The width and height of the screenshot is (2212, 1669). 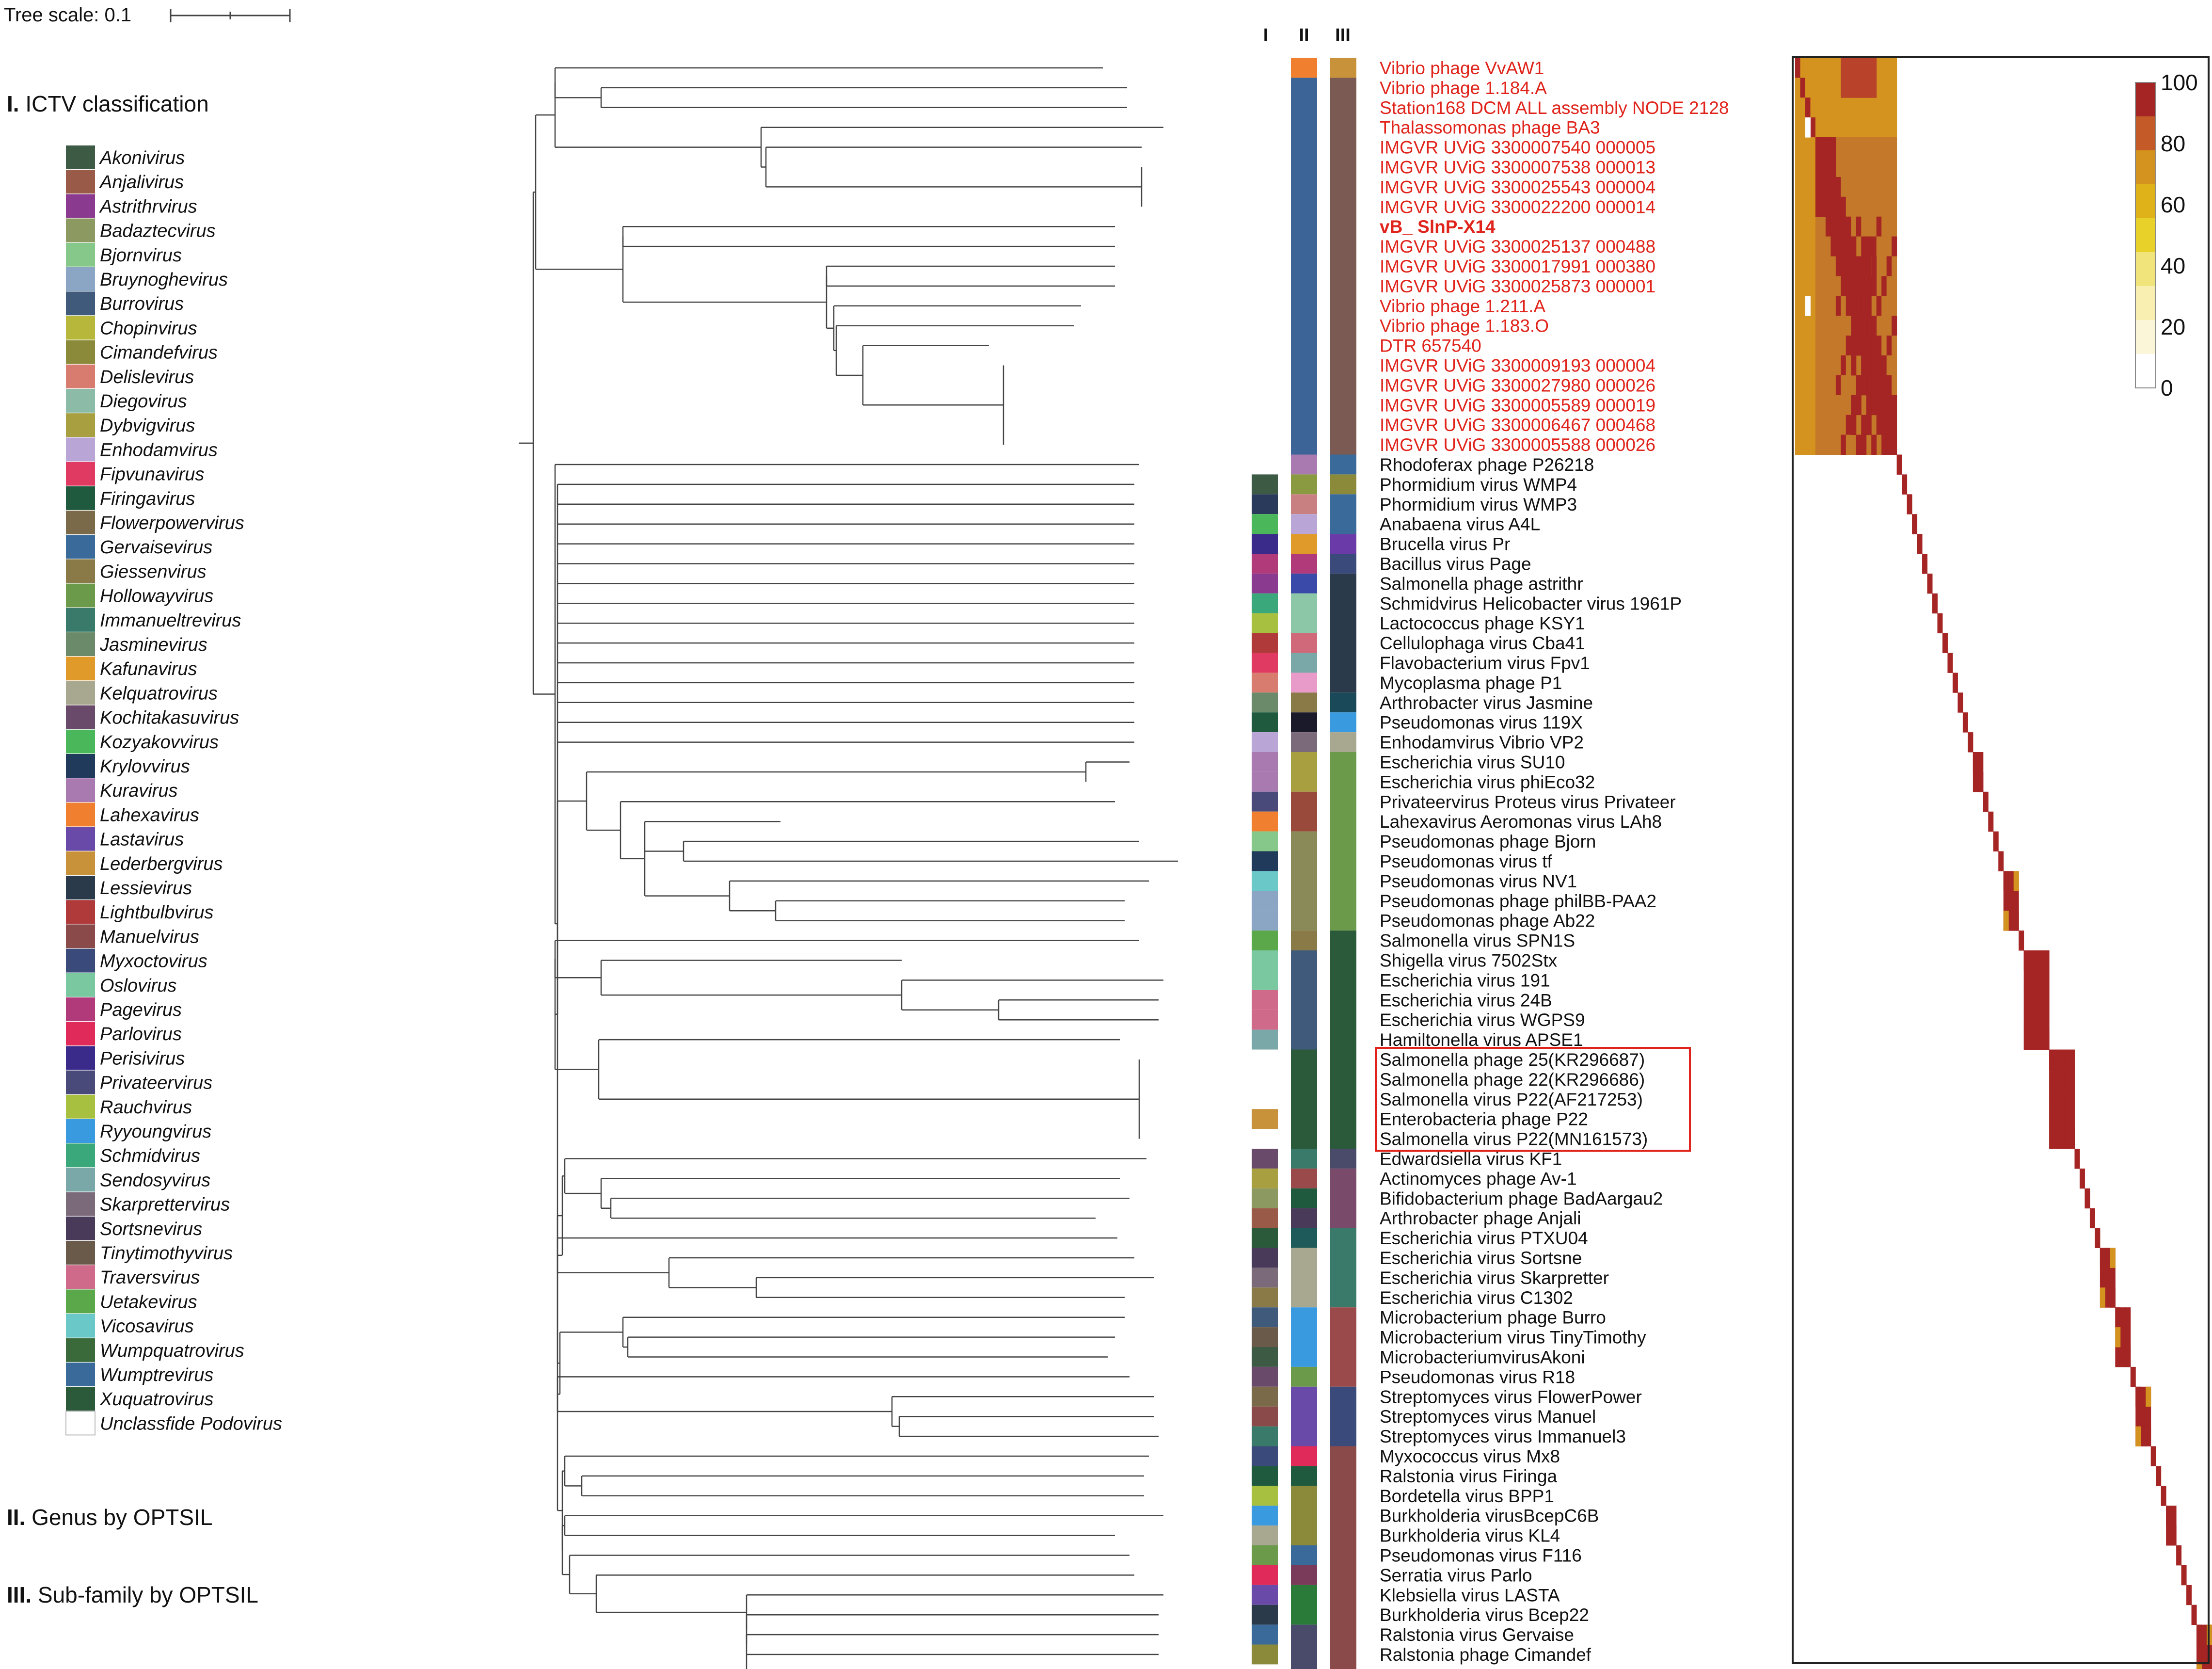 What do you see at coordinates (1517, 247) in the screenshot?
I see `leaf-label: IMGVR UViG 3300025137 000488` at bounding box center [1517, 247].